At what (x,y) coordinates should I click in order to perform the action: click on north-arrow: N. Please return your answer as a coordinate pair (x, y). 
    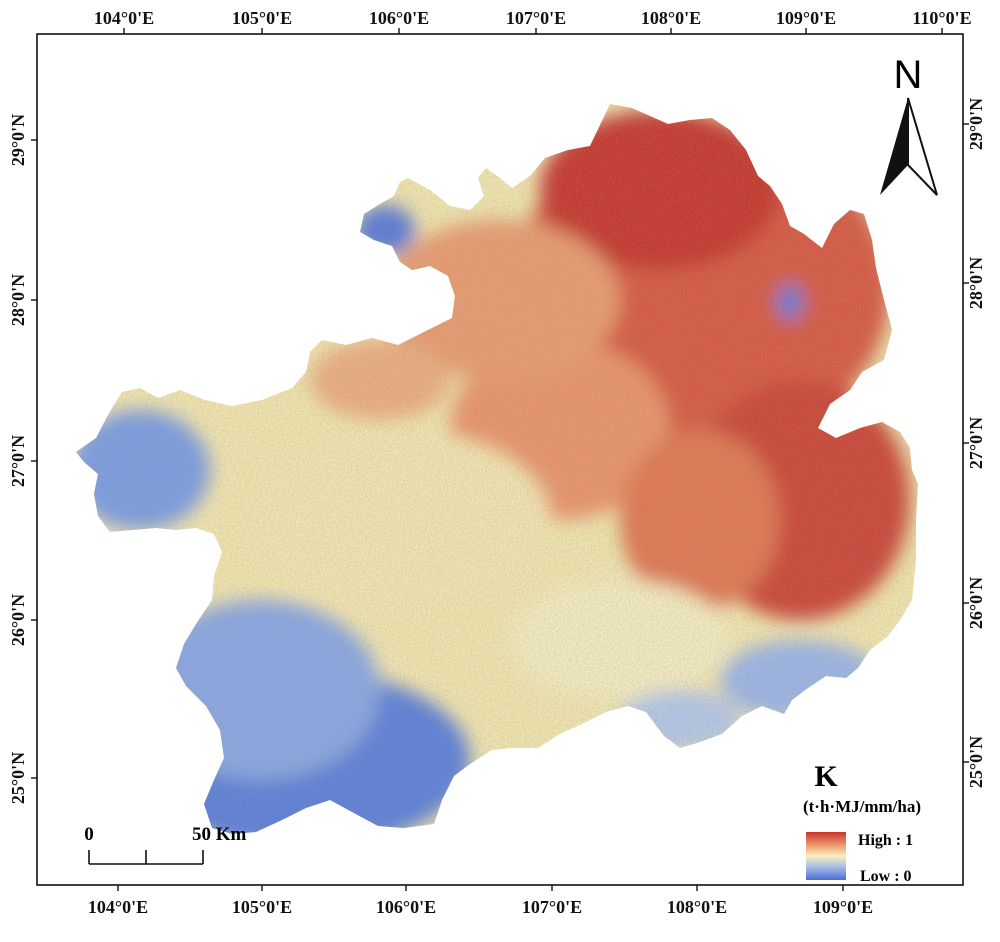
    Looking at the image, I should click on (909, 124).